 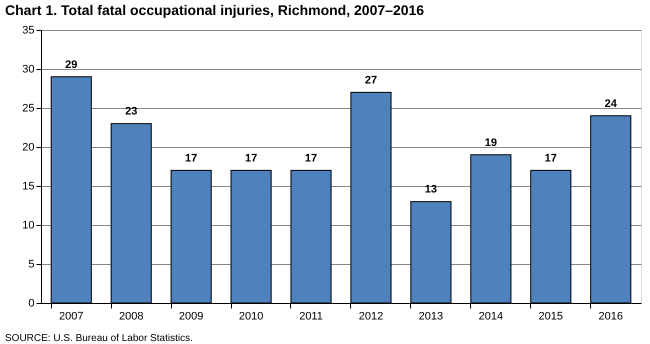 What do you see at coordinates (28, 108) in the screenshot?
I see `y-tick-label: 25` at bounding box center [28, 108].